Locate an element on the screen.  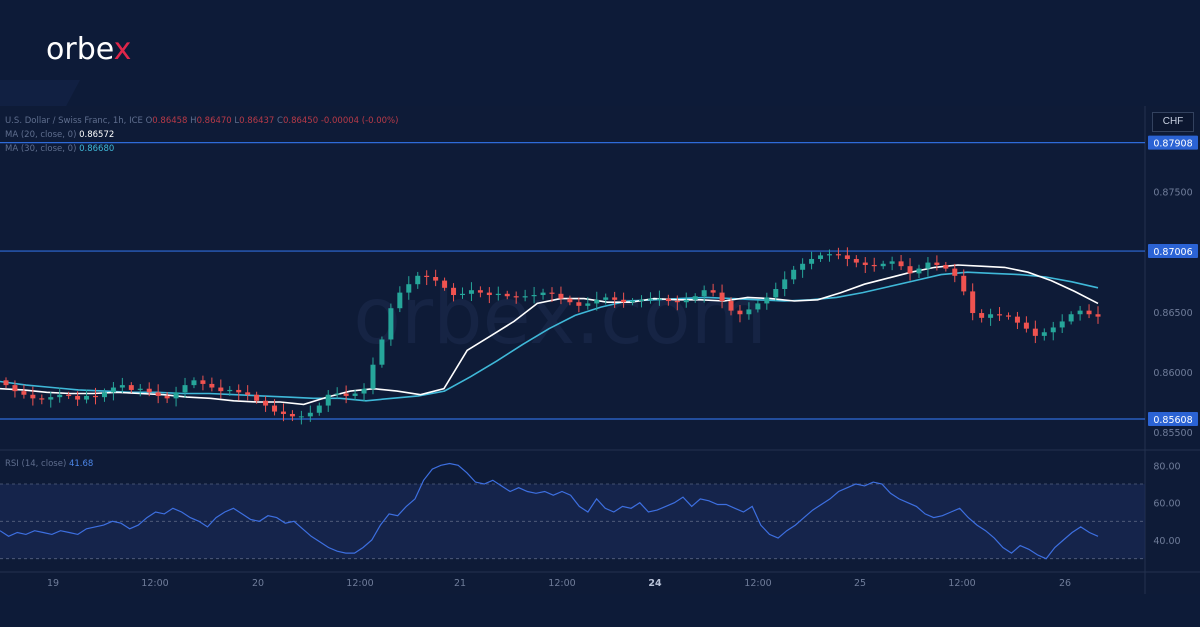
ma20-legend: MA (20, close, 0) 0.86572 is located at coordinates (60, 135).